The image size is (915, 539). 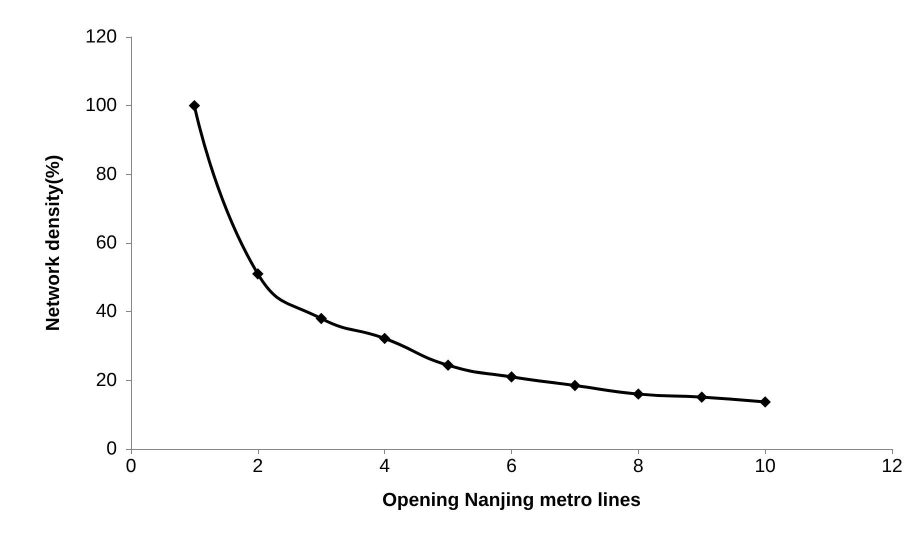 What do you see at coordinates (106, 311) in the screenshot?
I see `y-tick-label: 40` at bounding box center [106, 311].